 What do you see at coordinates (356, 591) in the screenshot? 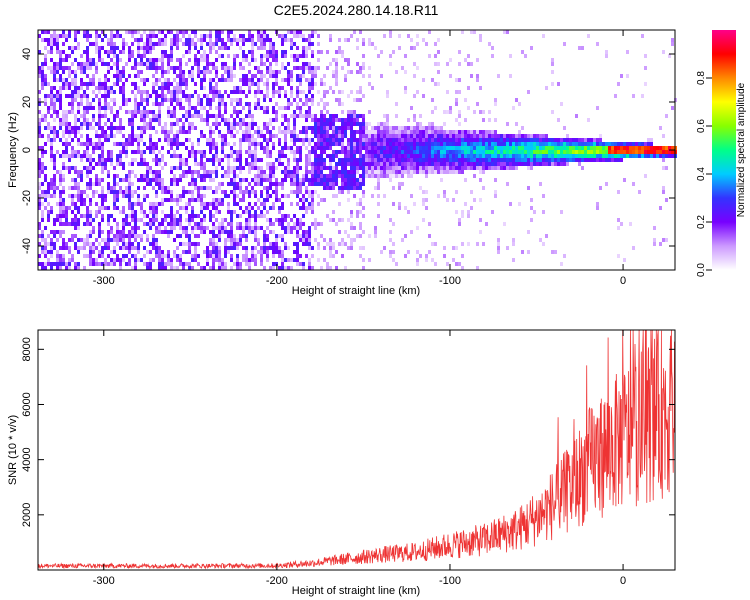
I see `snr-x-label: Height of straight line (km)` at bounding box center [356, 591].